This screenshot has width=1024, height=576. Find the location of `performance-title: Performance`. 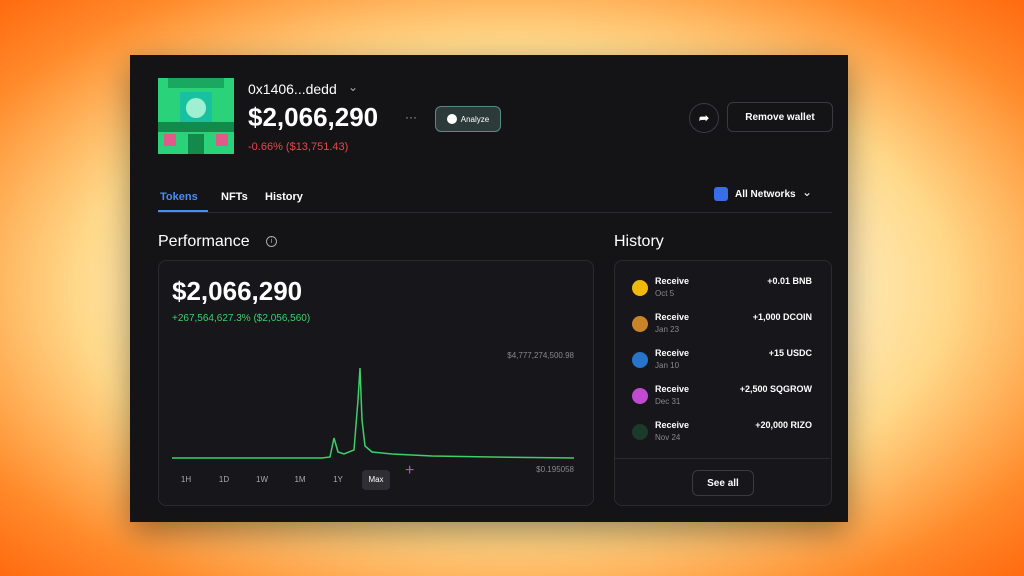

performance-title: Performance is located at coordinates (204, 241).